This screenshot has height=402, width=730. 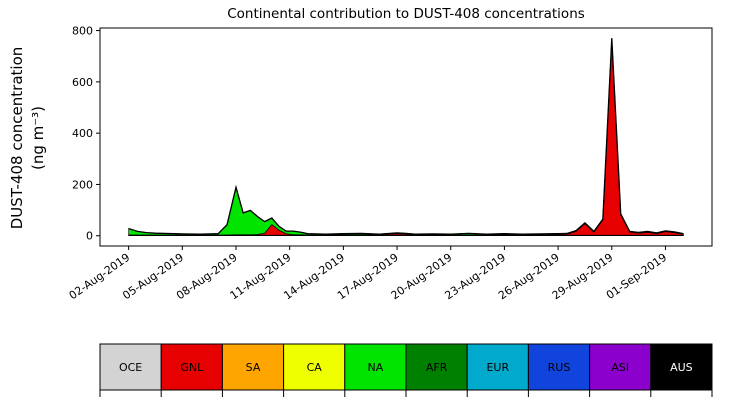 I want to click on legend-label-SA: SA, so click(x=253, y=367).